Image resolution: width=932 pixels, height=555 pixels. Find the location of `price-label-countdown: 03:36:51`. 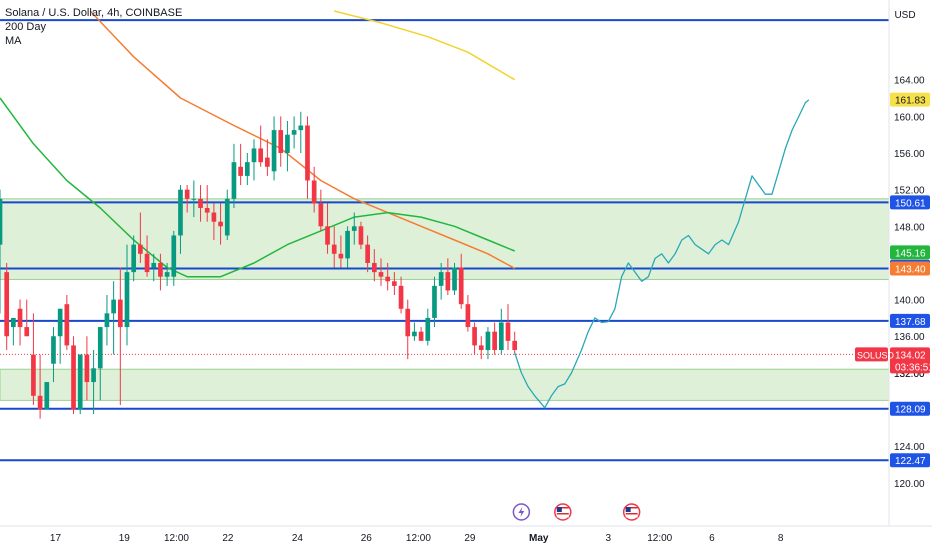

price-label-countdown: 03:36:51 is located at coordinates (913, 367).